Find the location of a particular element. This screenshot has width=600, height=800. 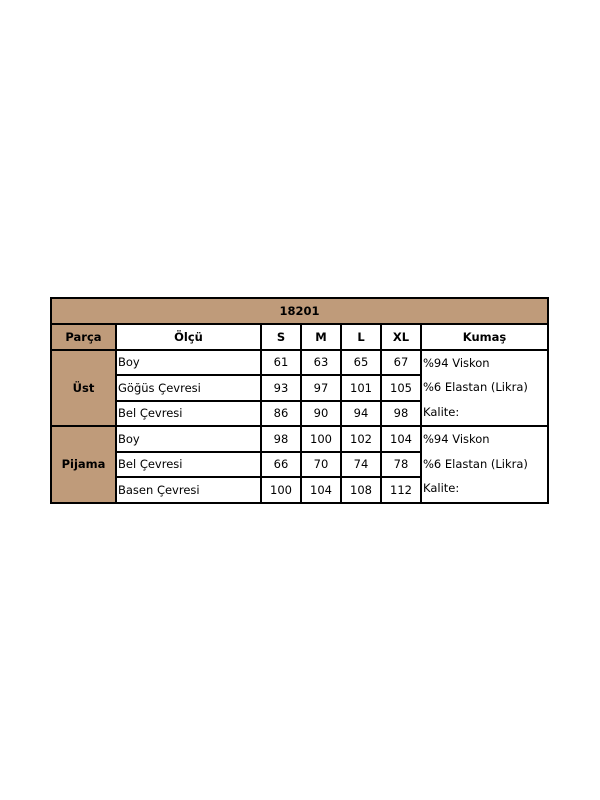

size-value-cell: 74 is located at coordinates (361, 464).